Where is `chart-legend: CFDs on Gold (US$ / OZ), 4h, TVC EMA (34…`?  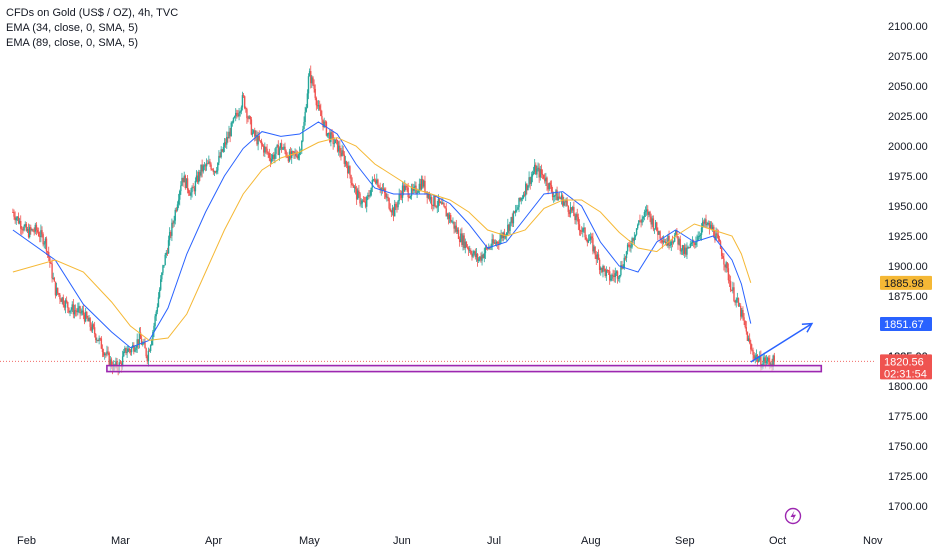
chart-legend: CFDs on Gold (US$ / OZ), 4h, TVC EMA (34… is located at coordinates (92, 28).